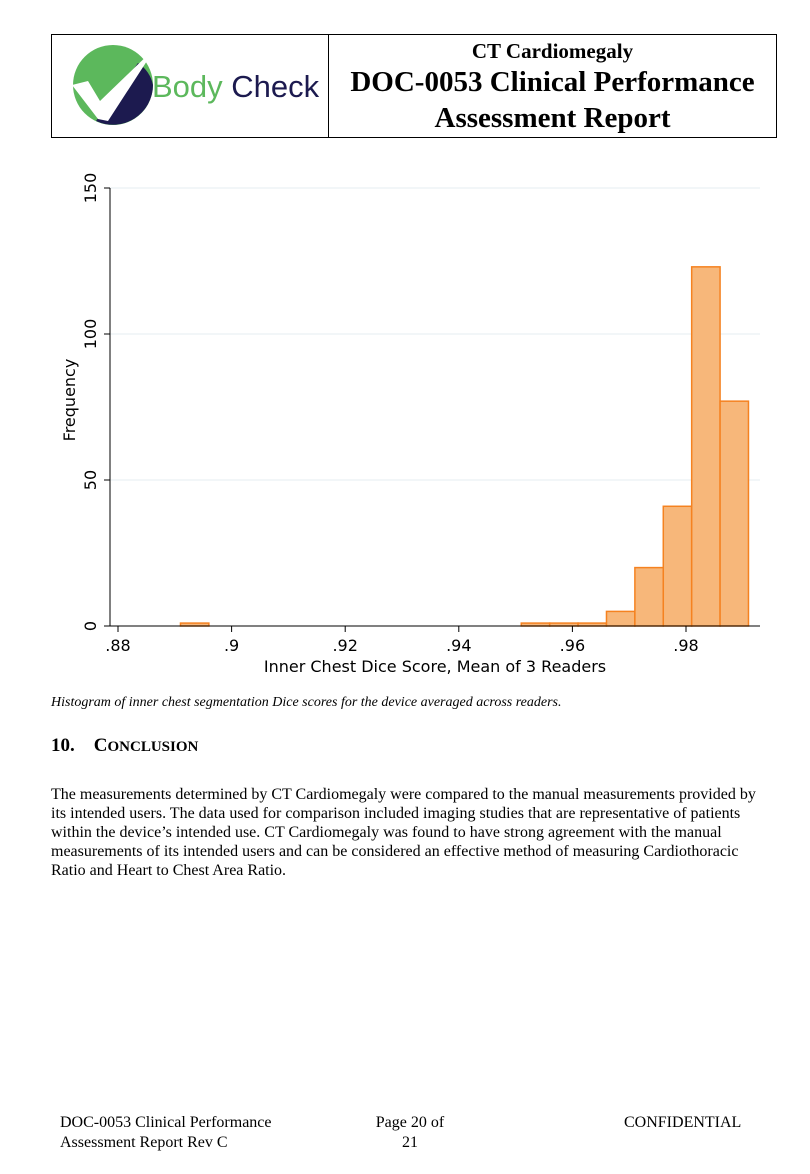 The width and height of the screenshot is (810, 1174). I want to click on x-tick-label: .9, so click(231, 645).